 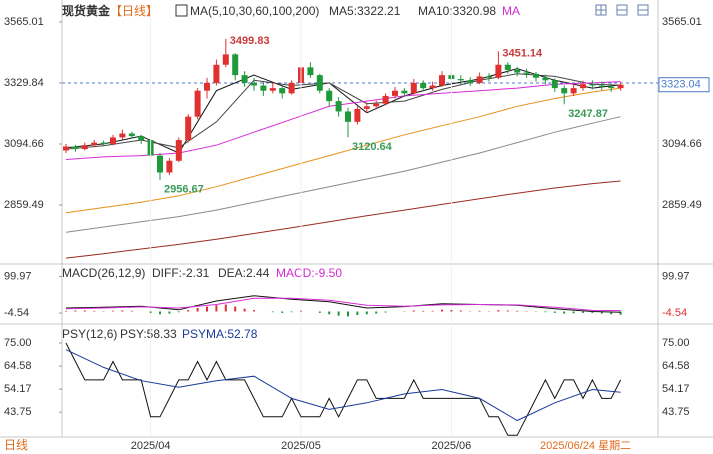 I want to click on extreme-label: 3247.87, so click(x=588, y=114).